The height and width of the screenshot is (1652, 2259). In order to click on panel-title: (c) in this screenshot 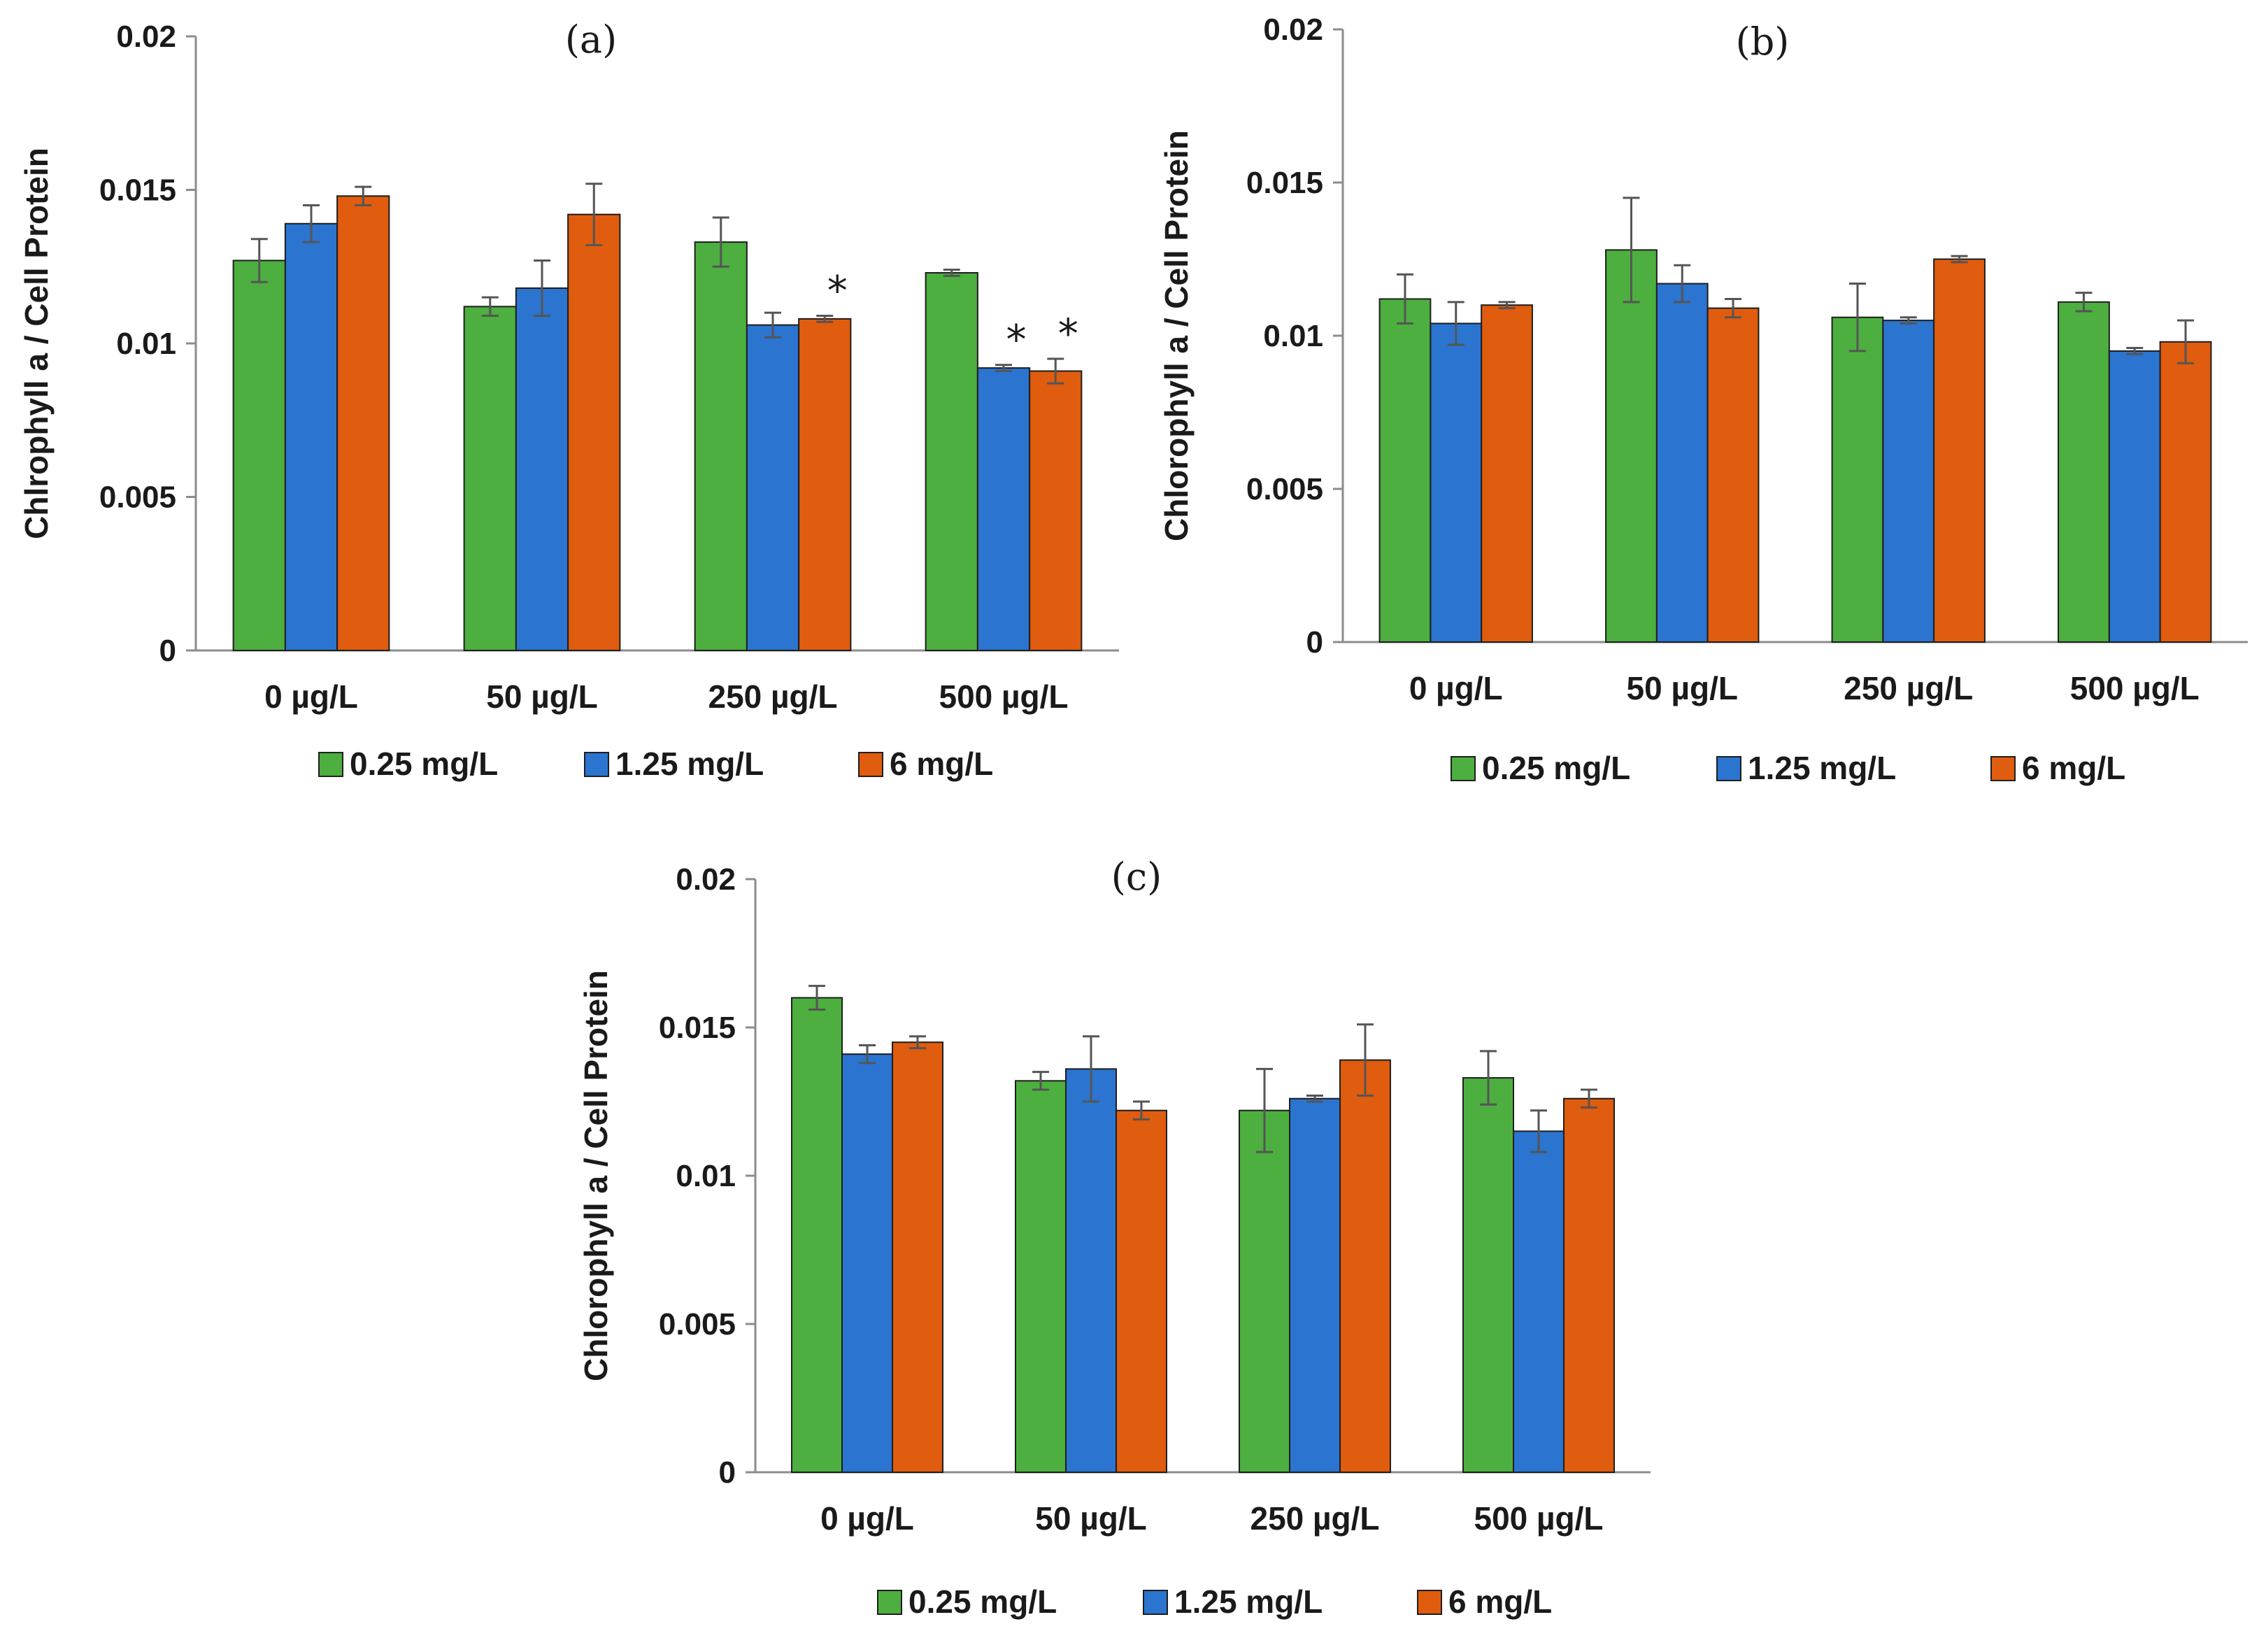, I will do `click(1136, 877)`.